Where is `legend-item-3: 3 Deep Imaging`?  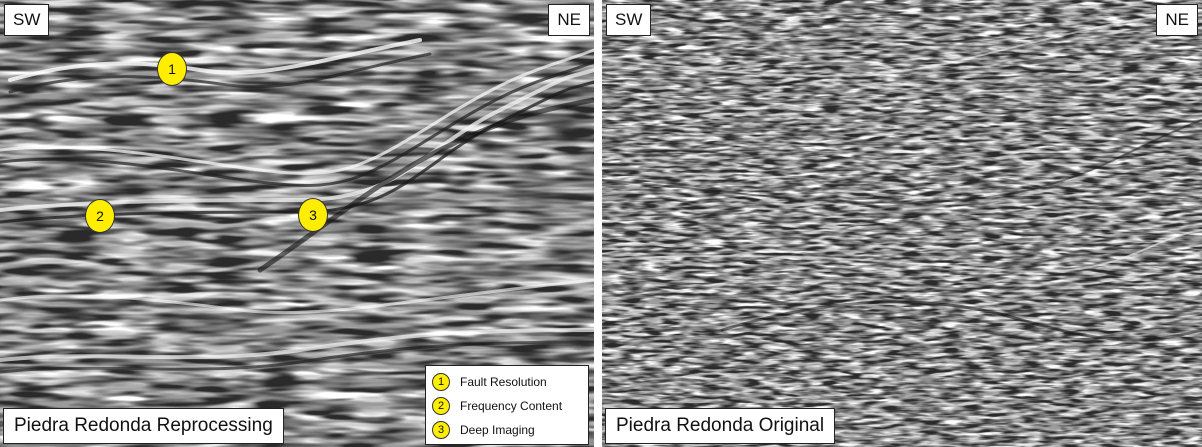 legend-item-3: 3 Deep Imaging is located at coordinates (507, 430).